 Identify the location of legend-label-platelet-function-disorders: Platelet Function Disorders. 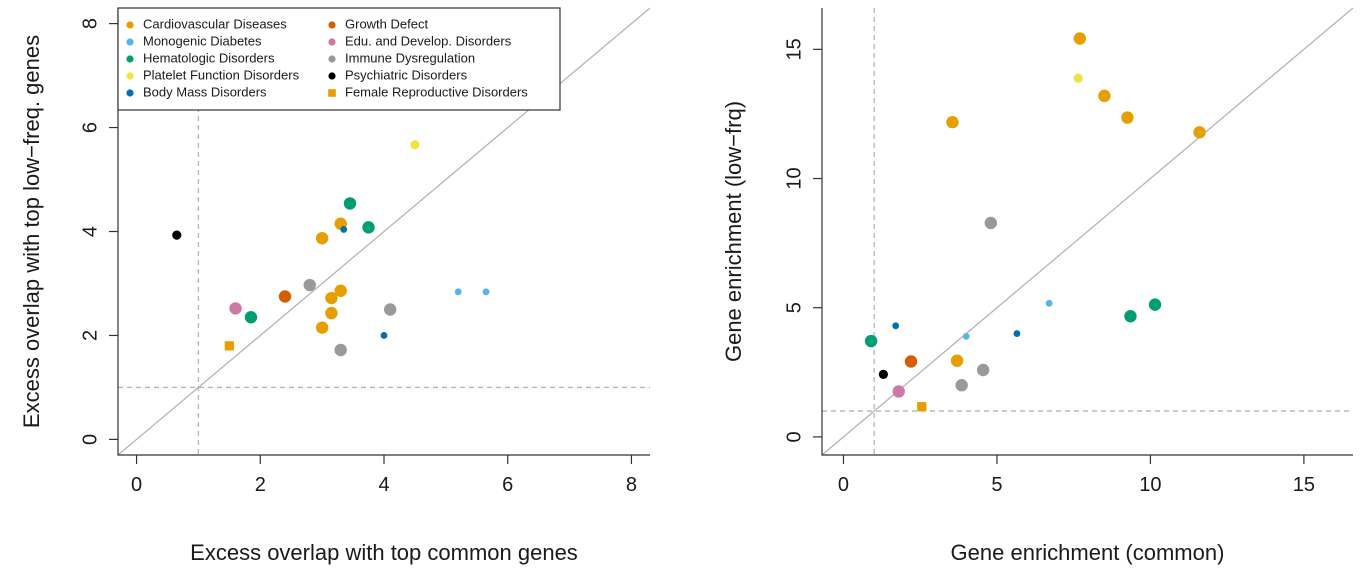
(221, 74).